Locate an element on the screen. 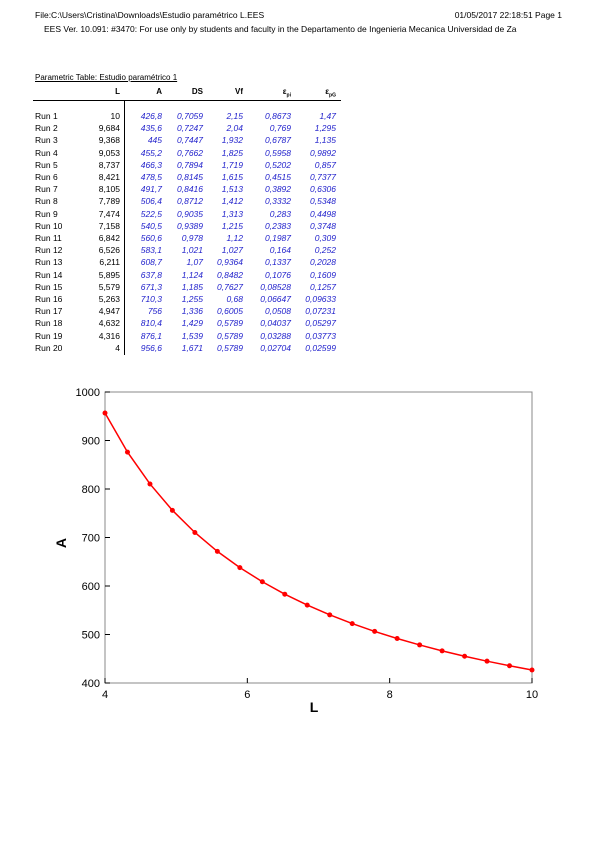 The width and height of the screenshot is (599, 848). cell: 491,7 is located at coordinates (151, 189).